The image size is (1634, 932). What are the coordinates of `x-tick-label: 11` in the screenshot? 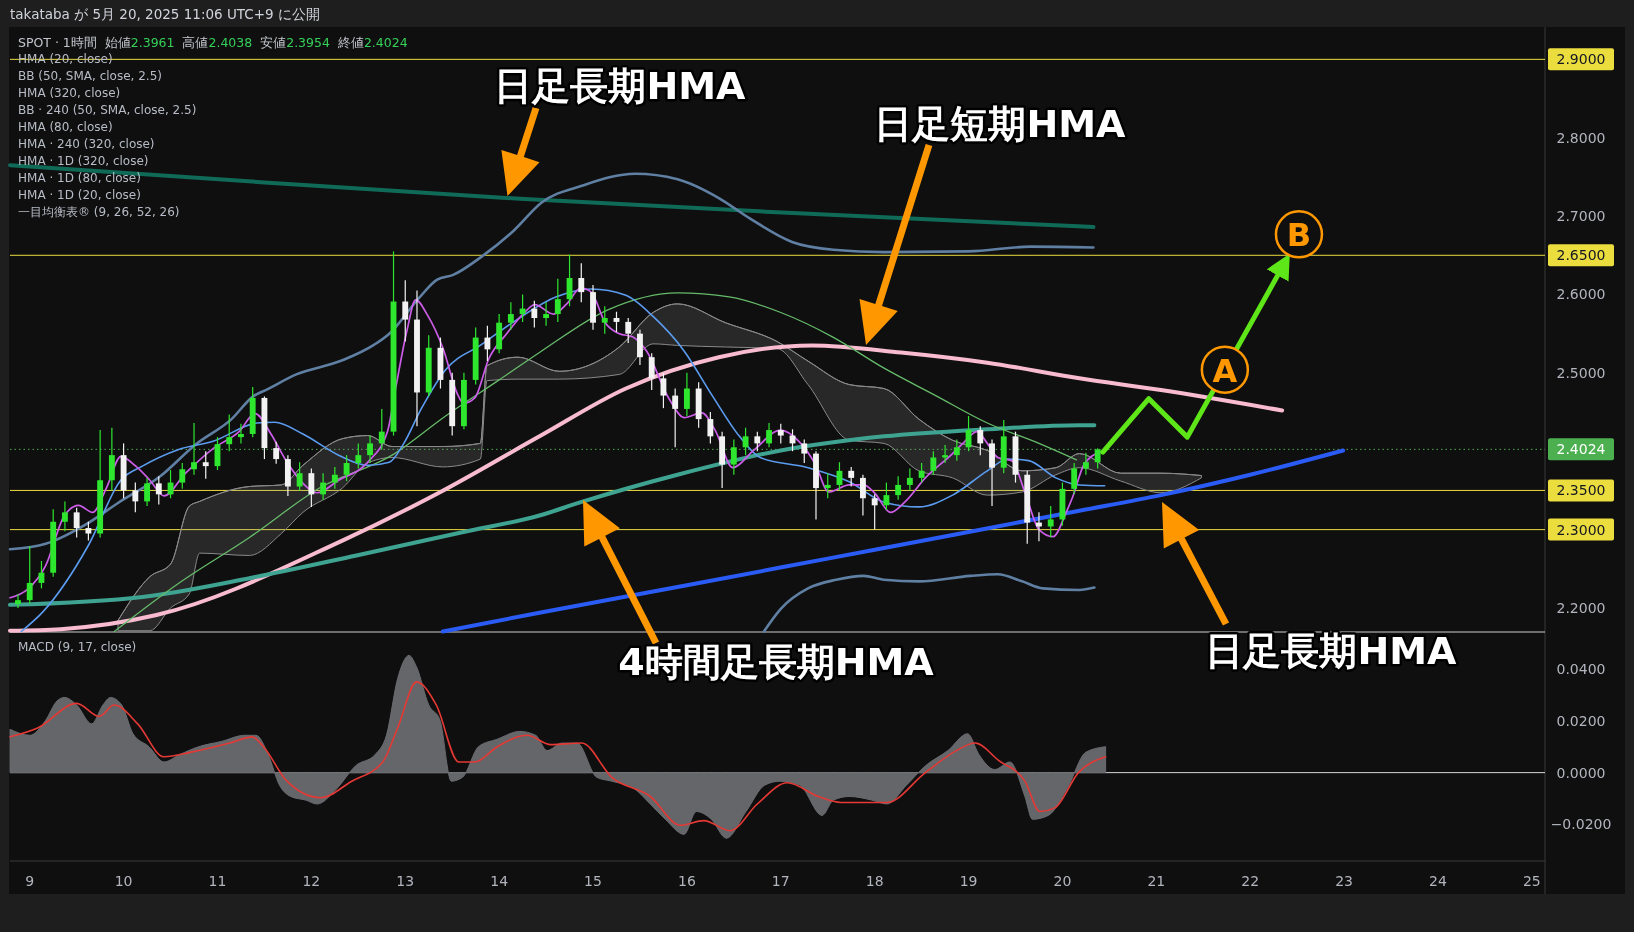 It's located at (217, 881).